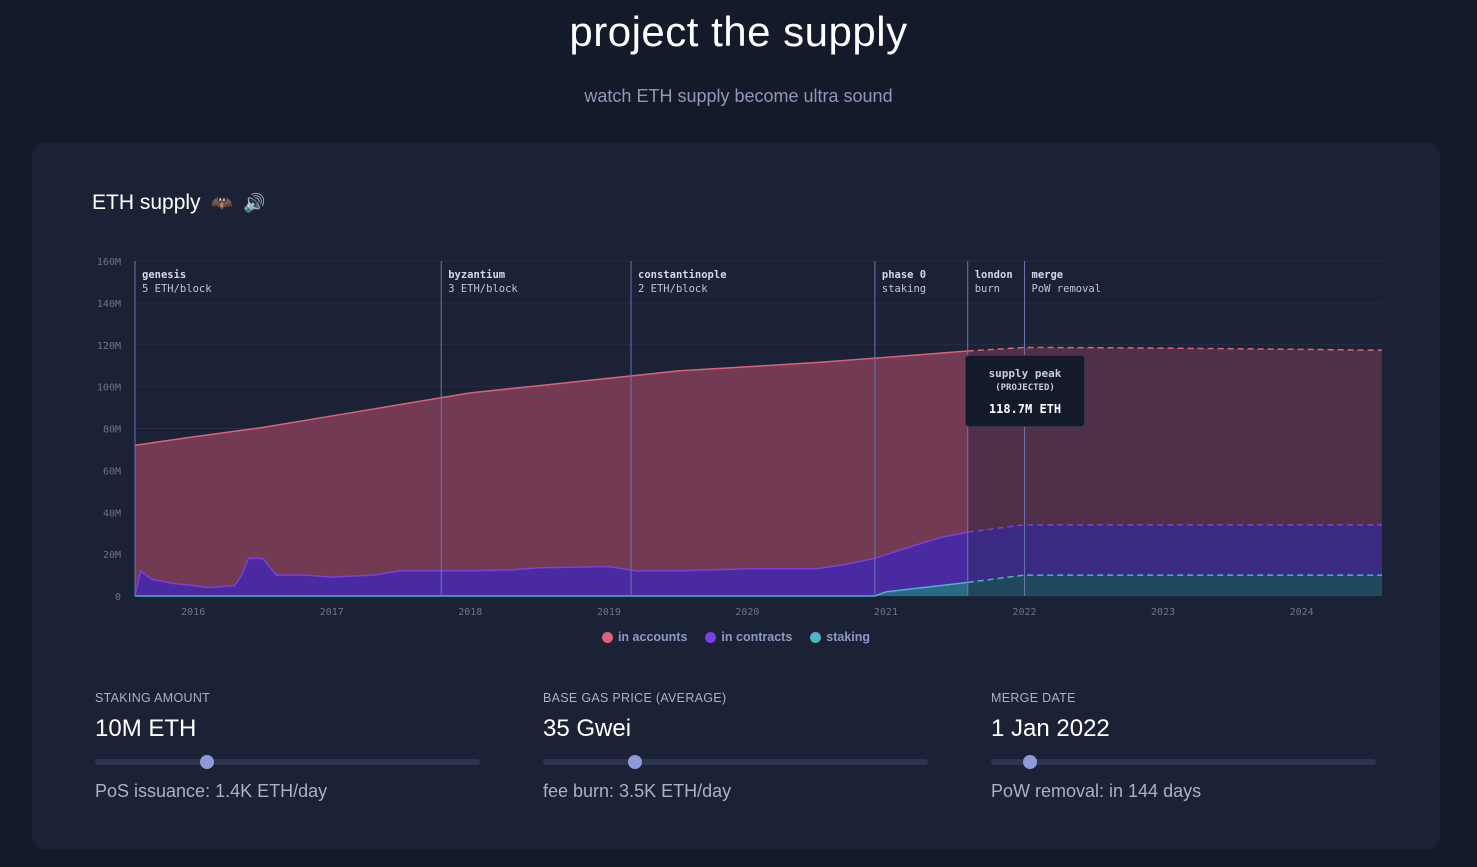  What do you see at coordinates (109, 346) in the screenshot?
I see `y-tick-label: 120M` at bounding box center [109, 346].